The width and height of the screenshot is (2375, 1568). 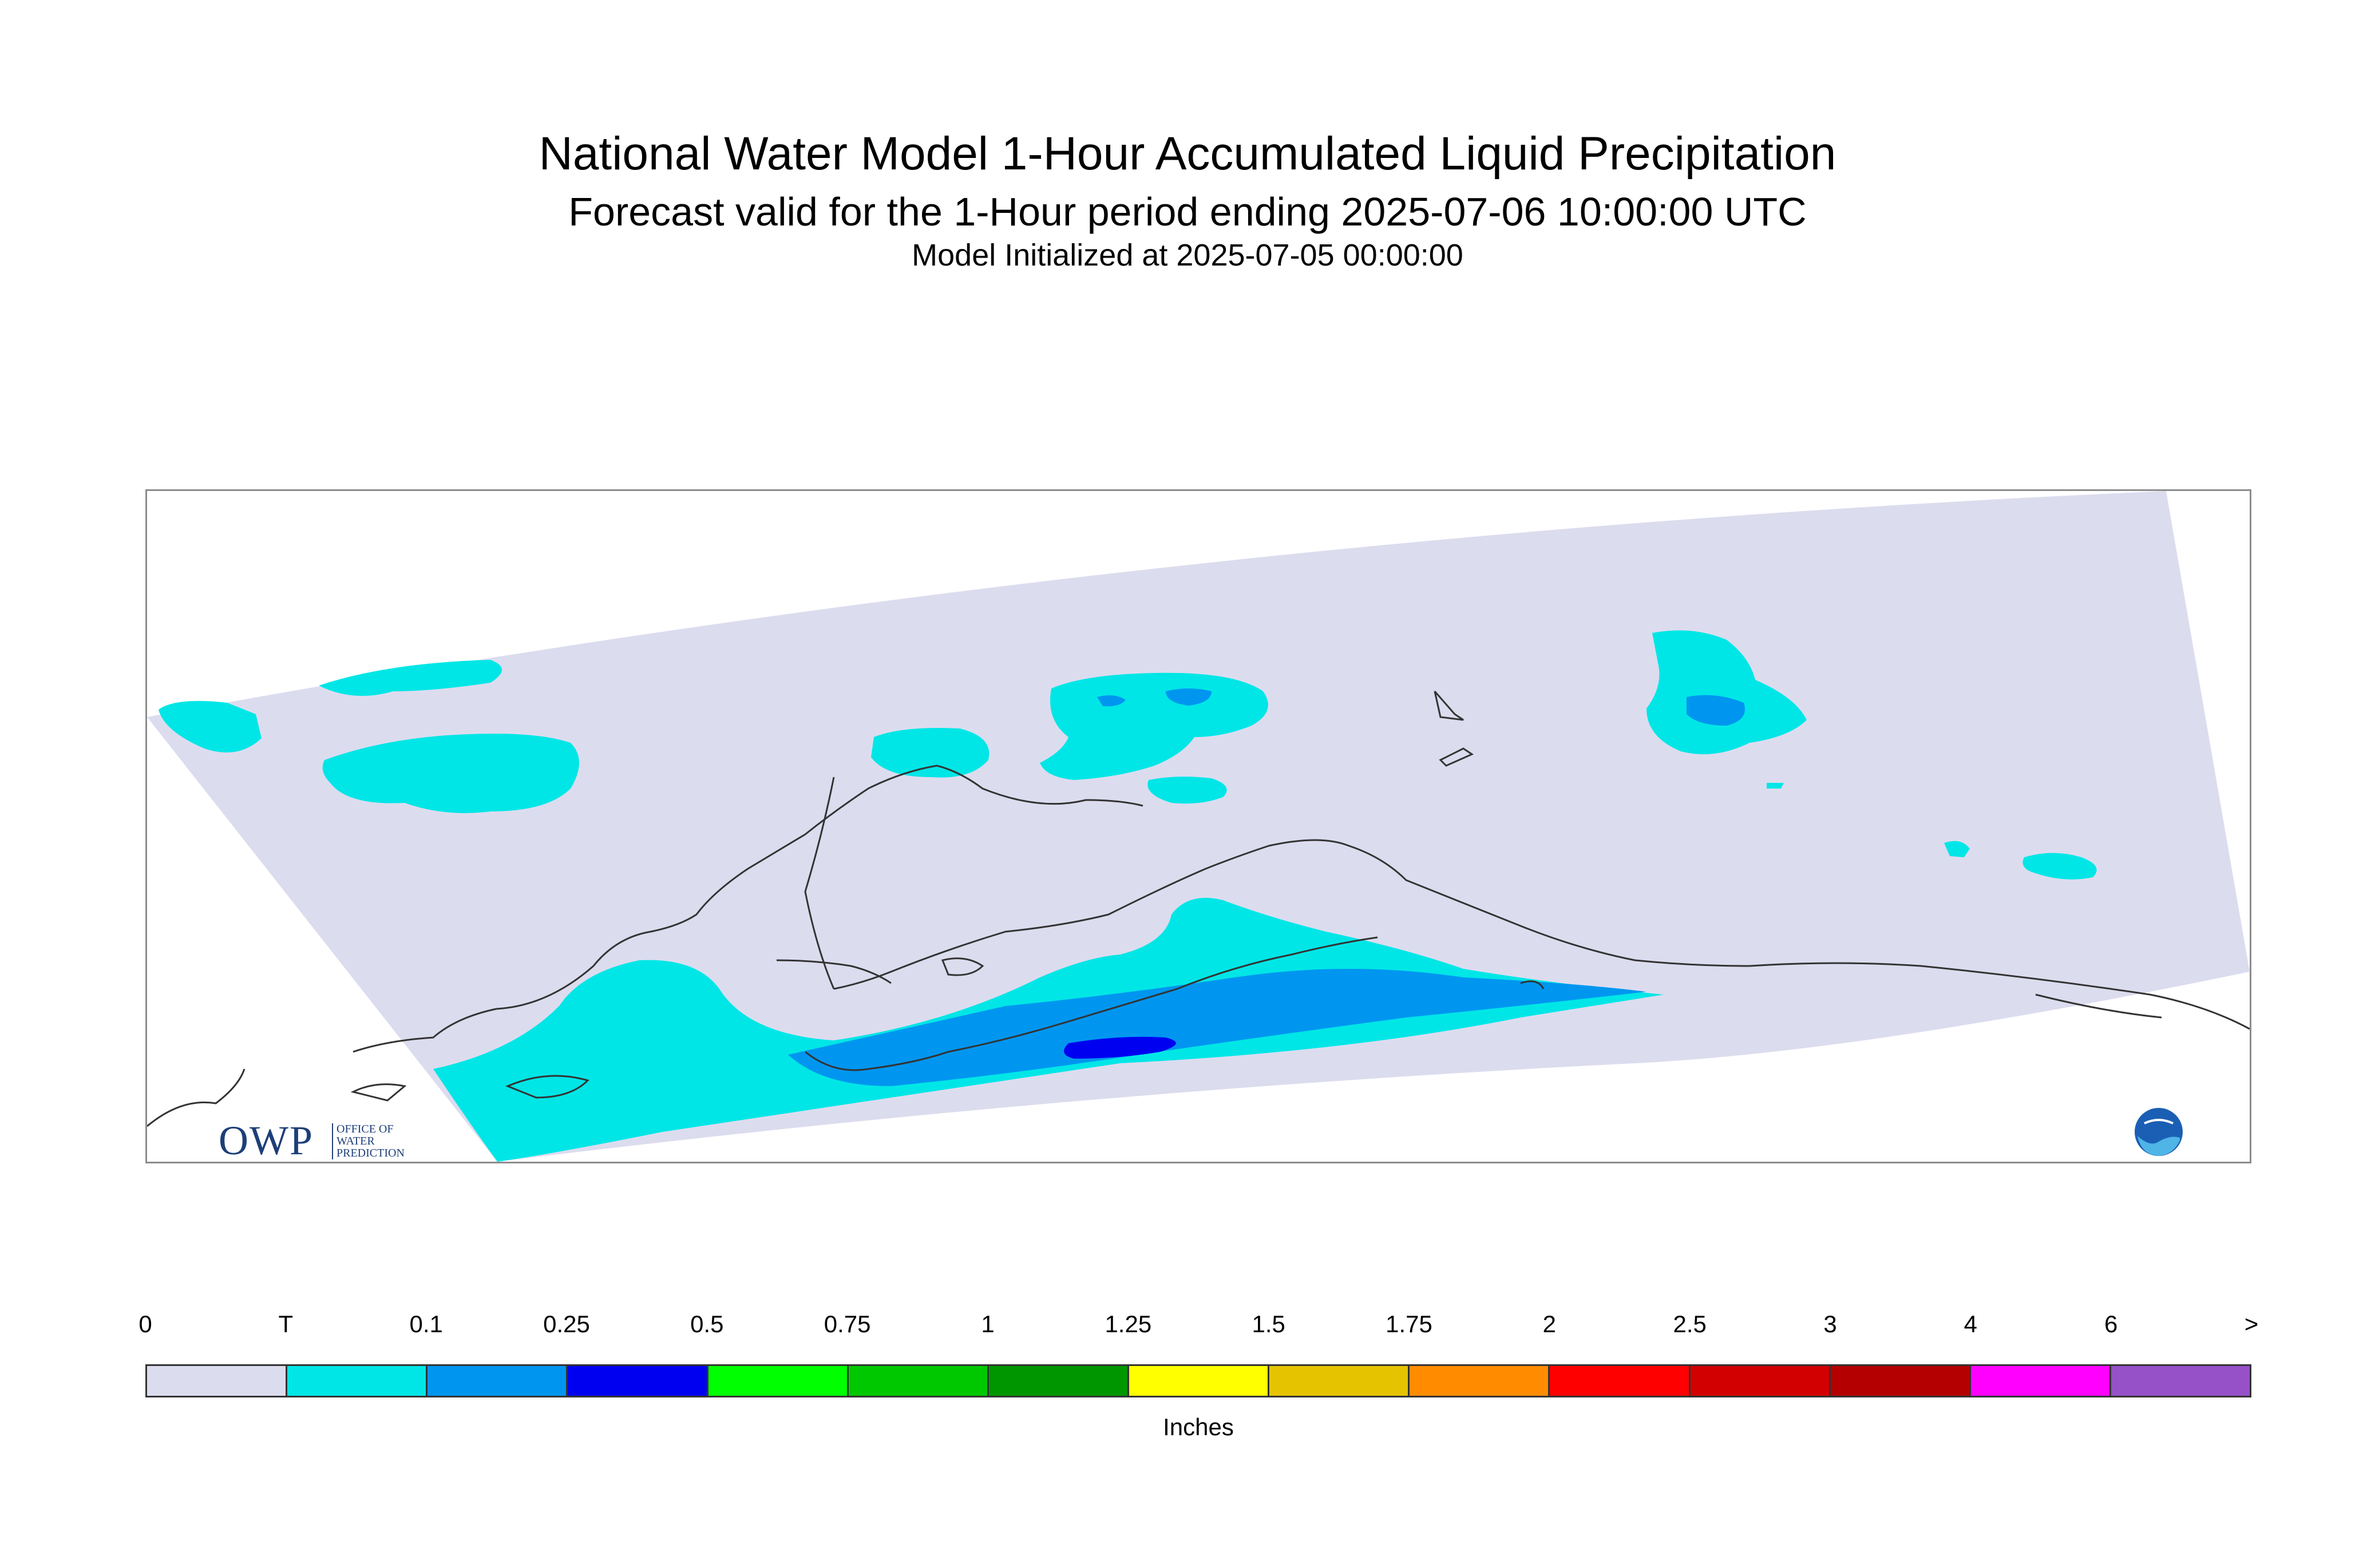 I want to click on owp-logo-text: OFFICE OF WATER PREDICTION, so click(x=368, y=1141).